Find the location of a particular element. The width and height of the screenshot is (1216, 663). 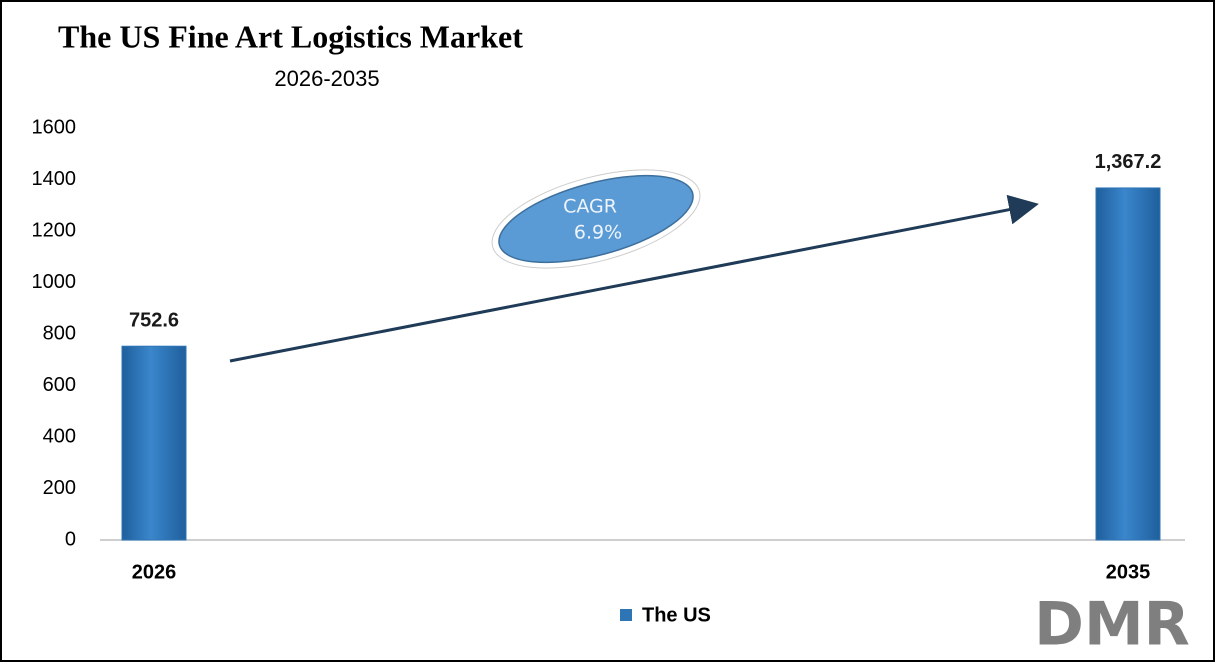

logo: DMR is located at coordinates (1112, 625).